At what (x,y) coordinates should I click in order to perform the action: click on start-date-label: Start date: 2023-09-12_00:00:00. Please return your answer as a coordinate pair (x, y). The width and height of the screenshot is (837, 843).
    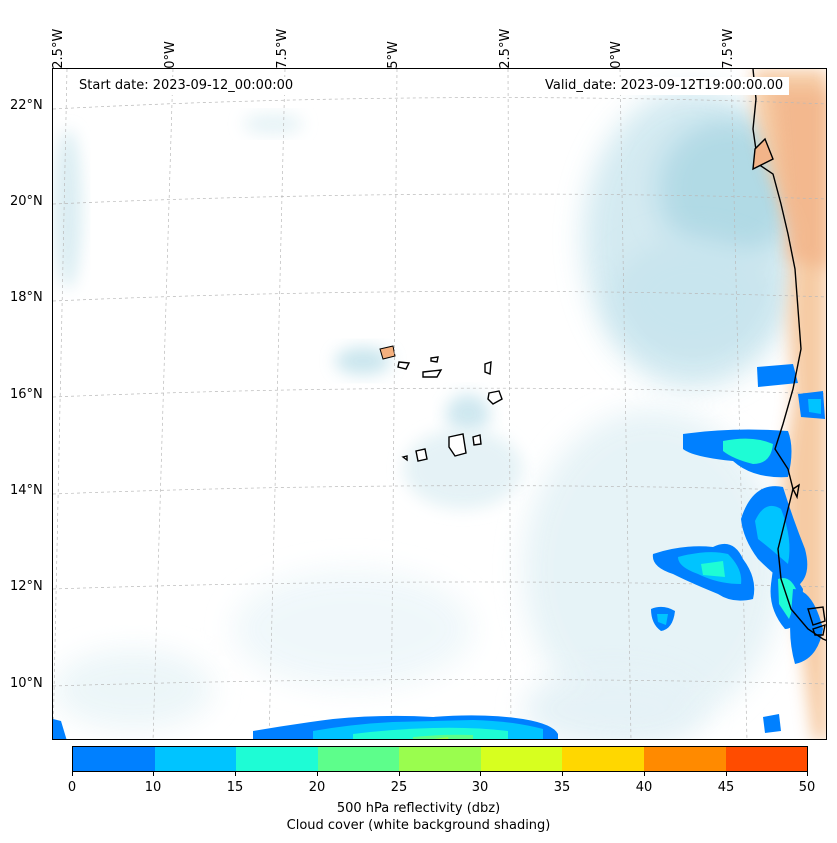
    Looking at the image, I should click on (186, 86).